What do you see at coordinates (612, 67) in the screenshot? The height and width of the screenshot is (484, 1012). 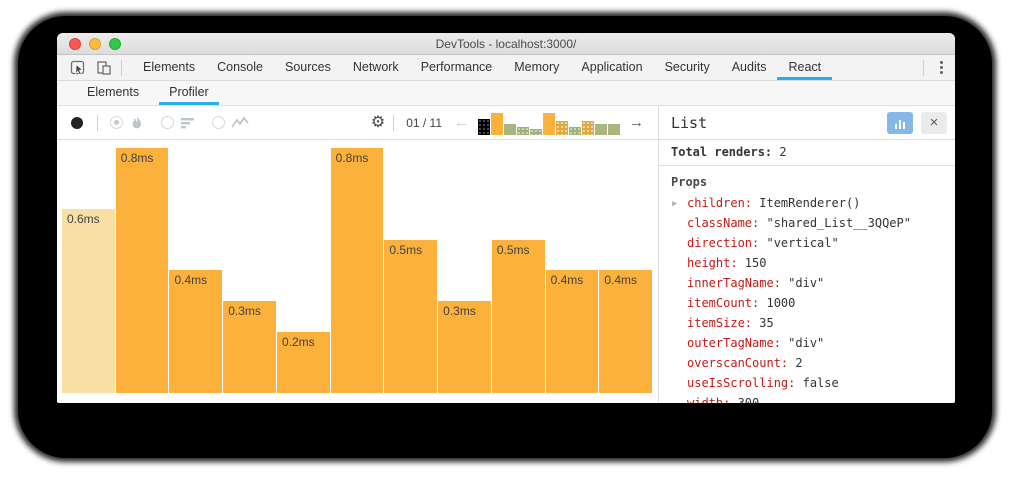 I see `tab-application: Application` at bounding box center [612, 67].